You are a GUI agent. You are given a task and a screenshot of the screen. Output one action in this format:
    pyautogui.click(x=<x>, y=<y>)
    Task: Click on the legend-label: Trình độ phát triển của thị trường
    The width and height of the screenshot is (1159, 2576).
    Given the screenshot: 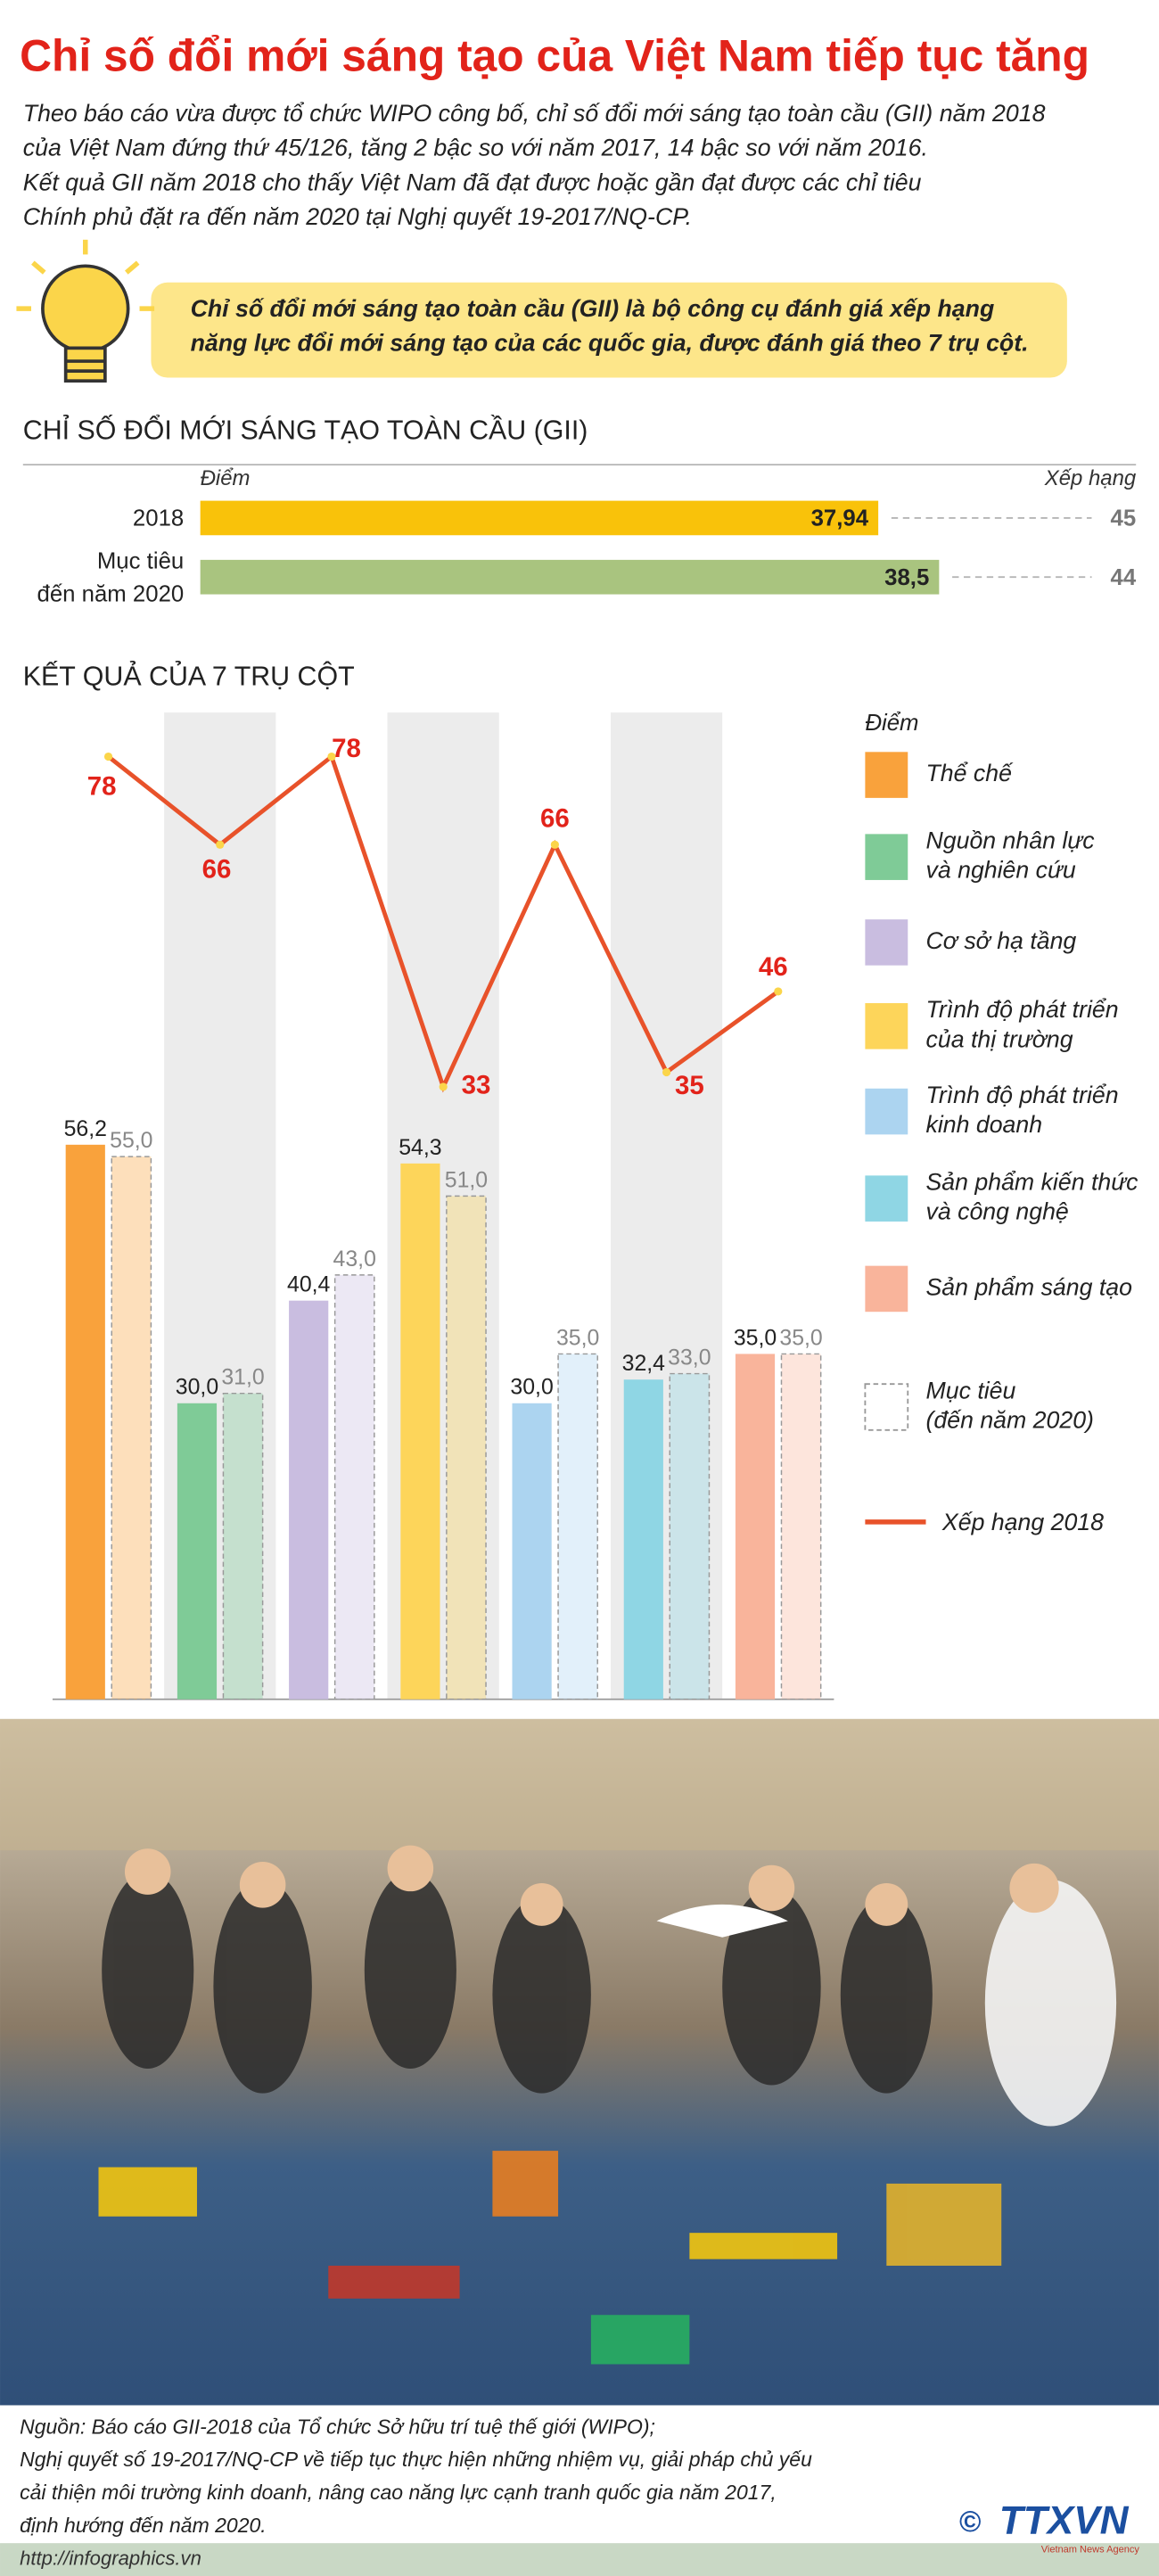 What is the action you would take?
    pyautogui.click(x=1022, y=1024)
    